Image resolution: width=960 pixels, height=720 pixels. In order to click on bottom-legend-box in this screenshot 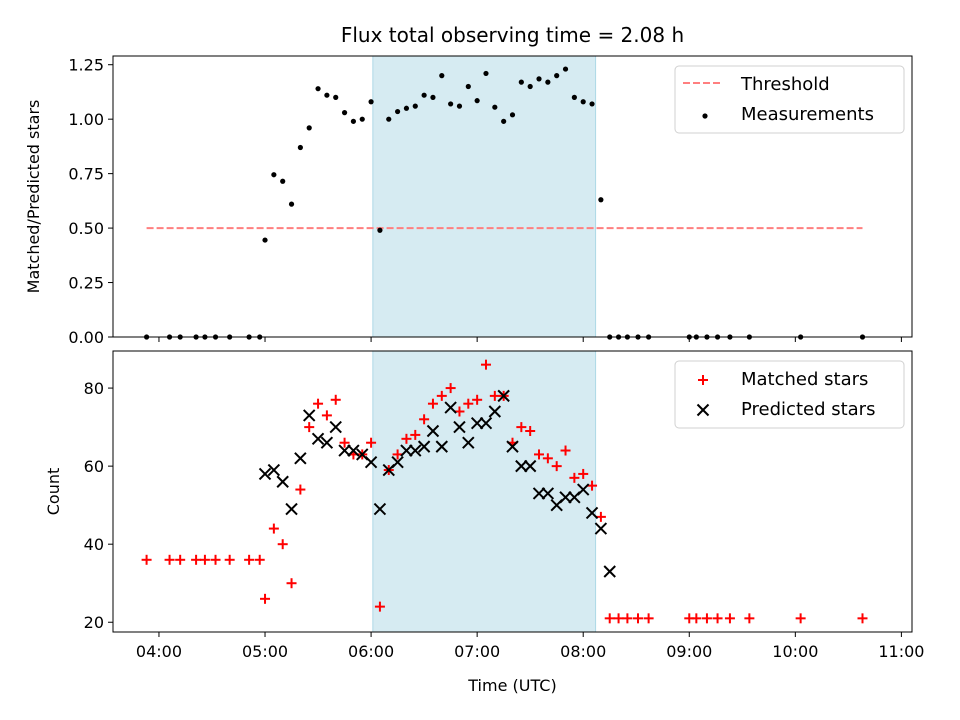, I will do `click(789, 394)`.